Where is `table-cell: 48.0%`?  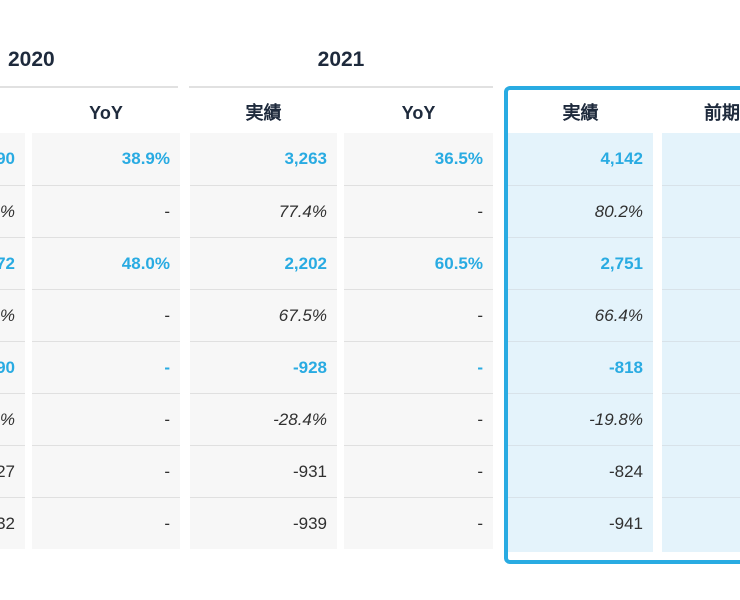 table-cell: 48.0% is located at coordinates (106, 263).